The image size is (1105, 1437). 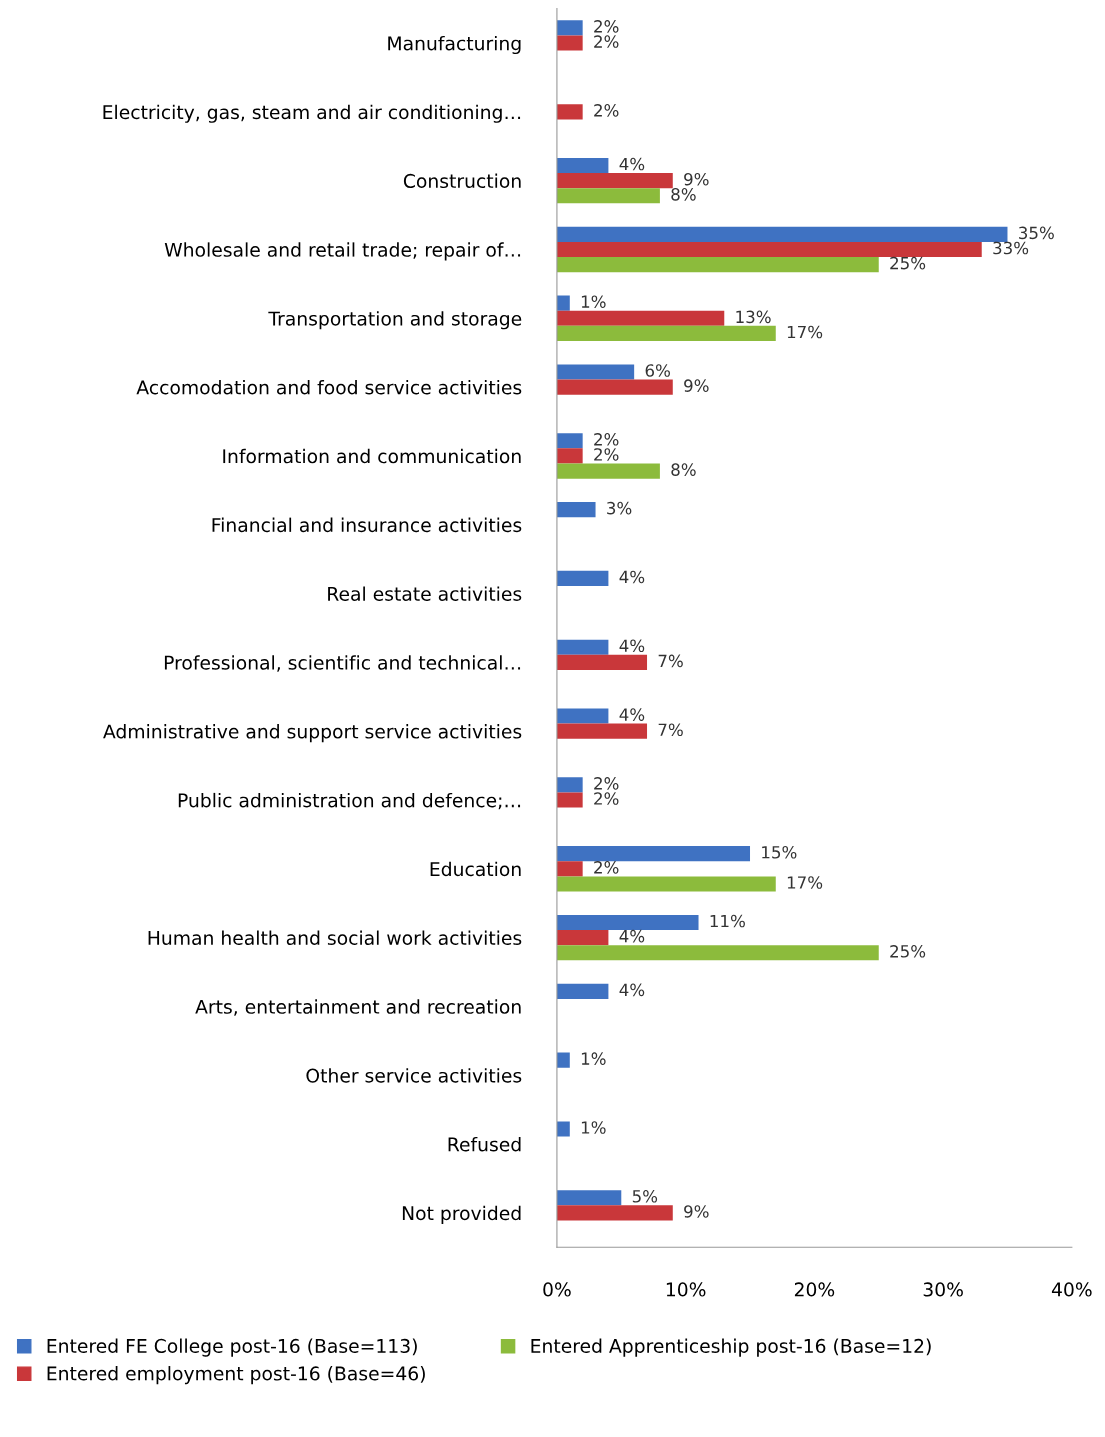 I want to click on y-tick-label: Administrative and support service activities, so click(x=312, y=733).